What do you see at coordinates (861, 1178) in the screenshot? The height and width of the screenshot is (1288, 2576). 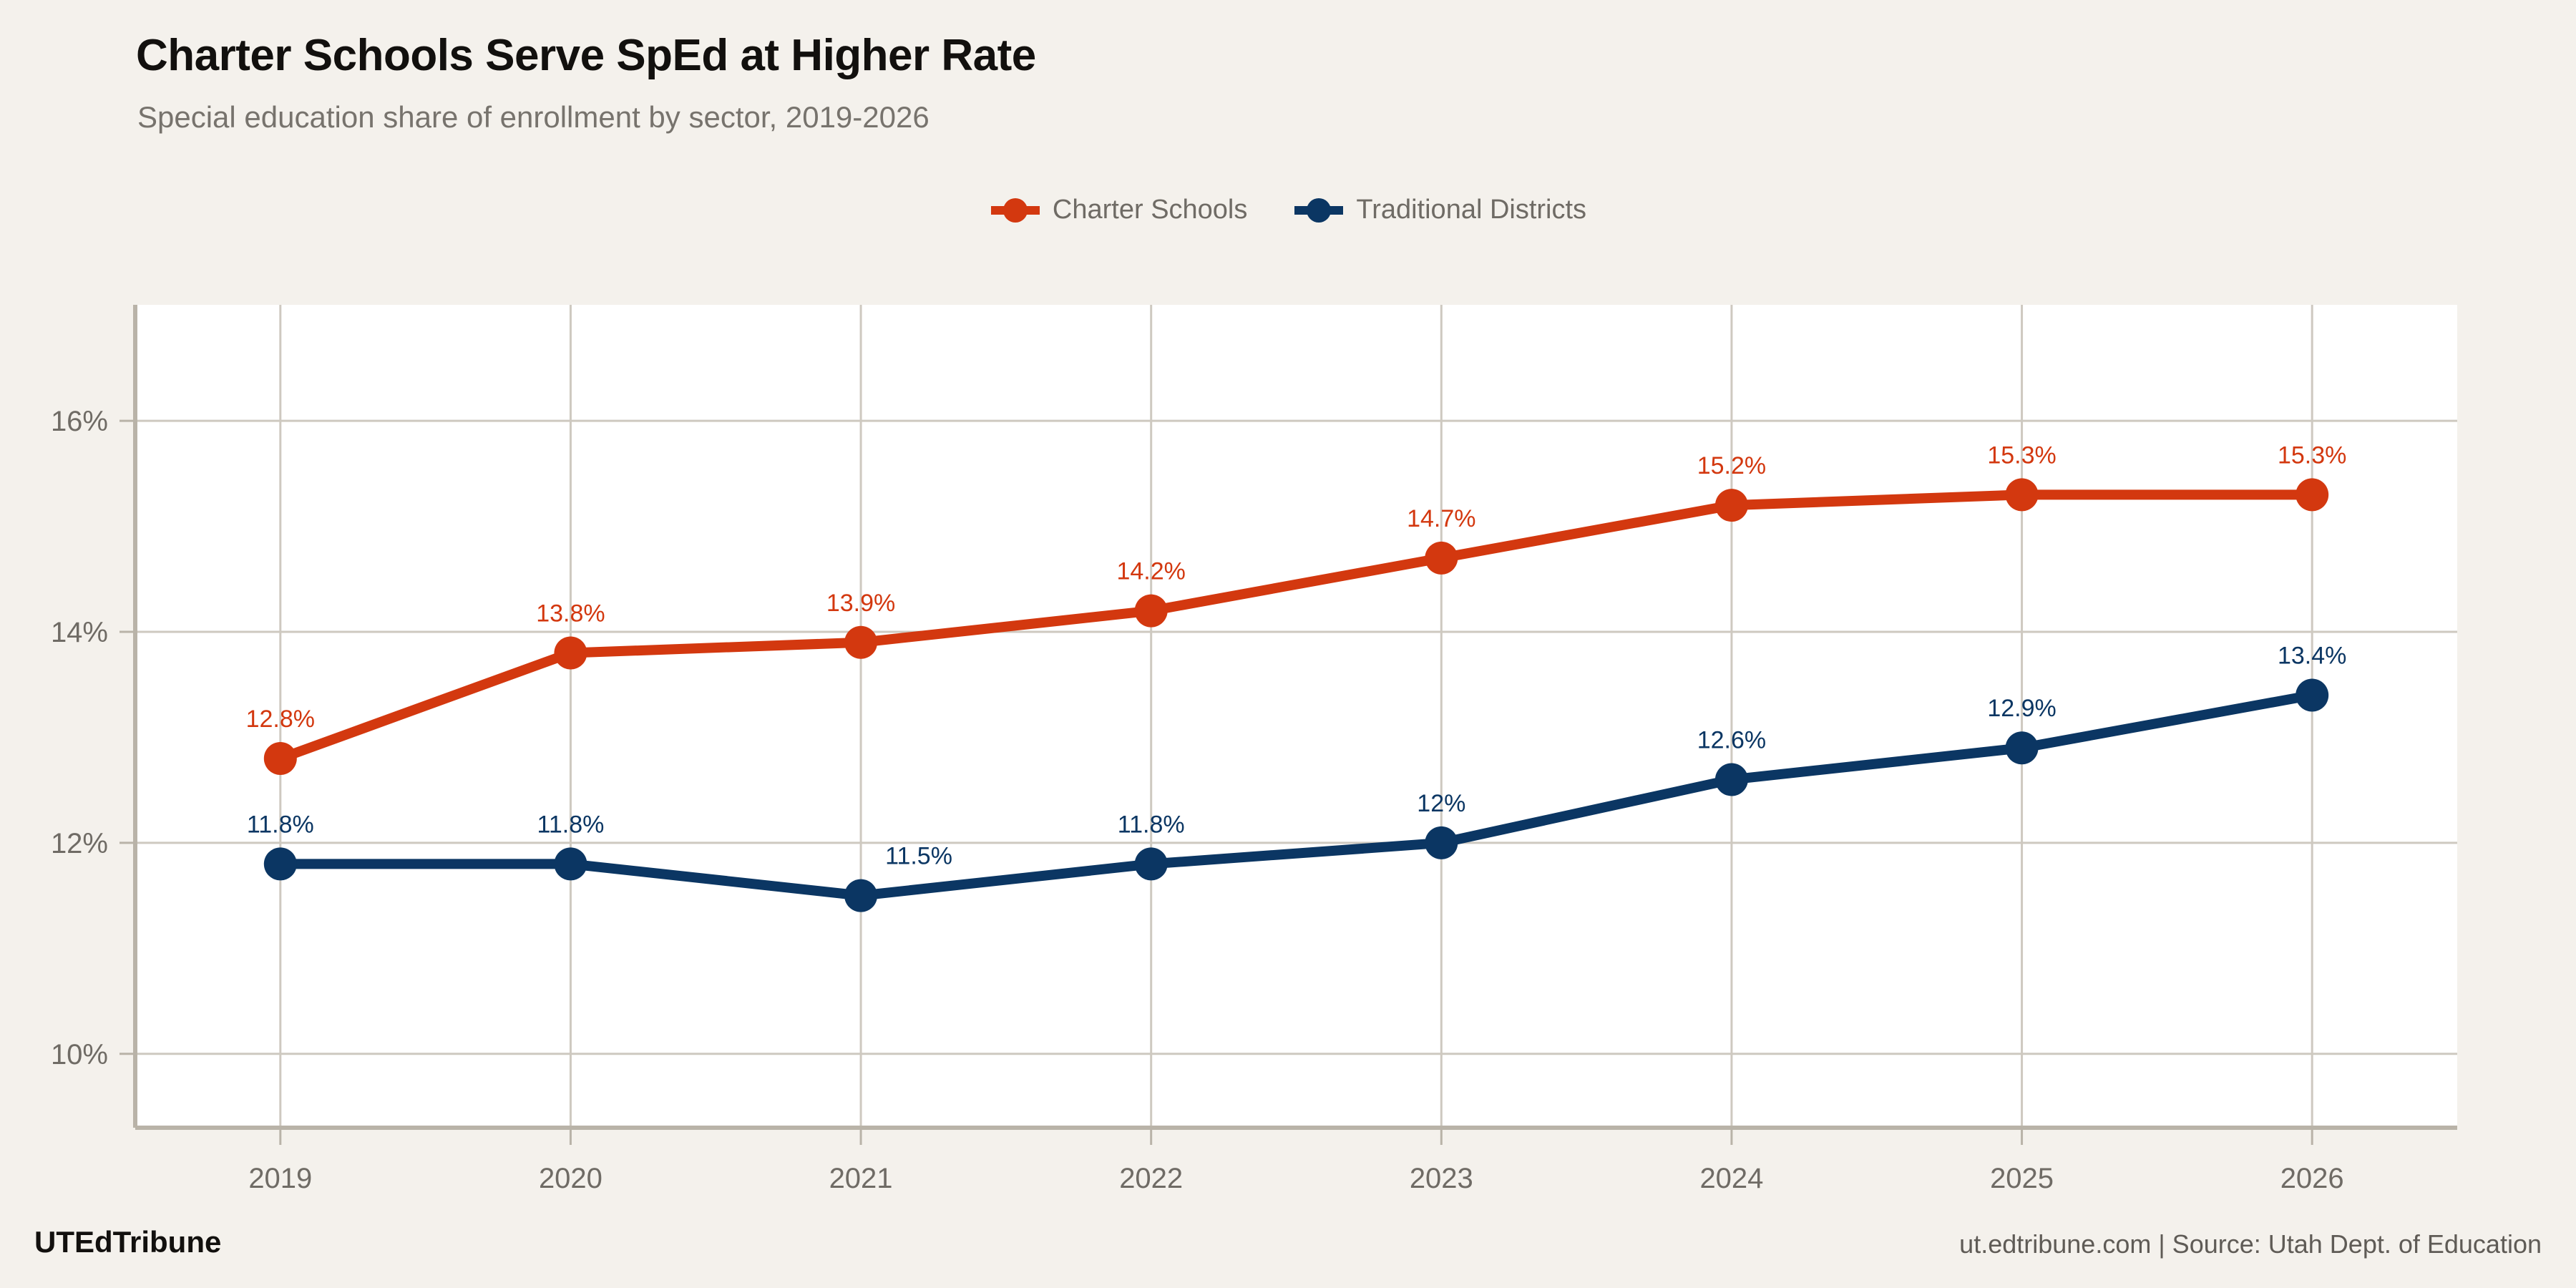 I see `x-axis-tick-label: 2021` at bounding box center [861, 1178].